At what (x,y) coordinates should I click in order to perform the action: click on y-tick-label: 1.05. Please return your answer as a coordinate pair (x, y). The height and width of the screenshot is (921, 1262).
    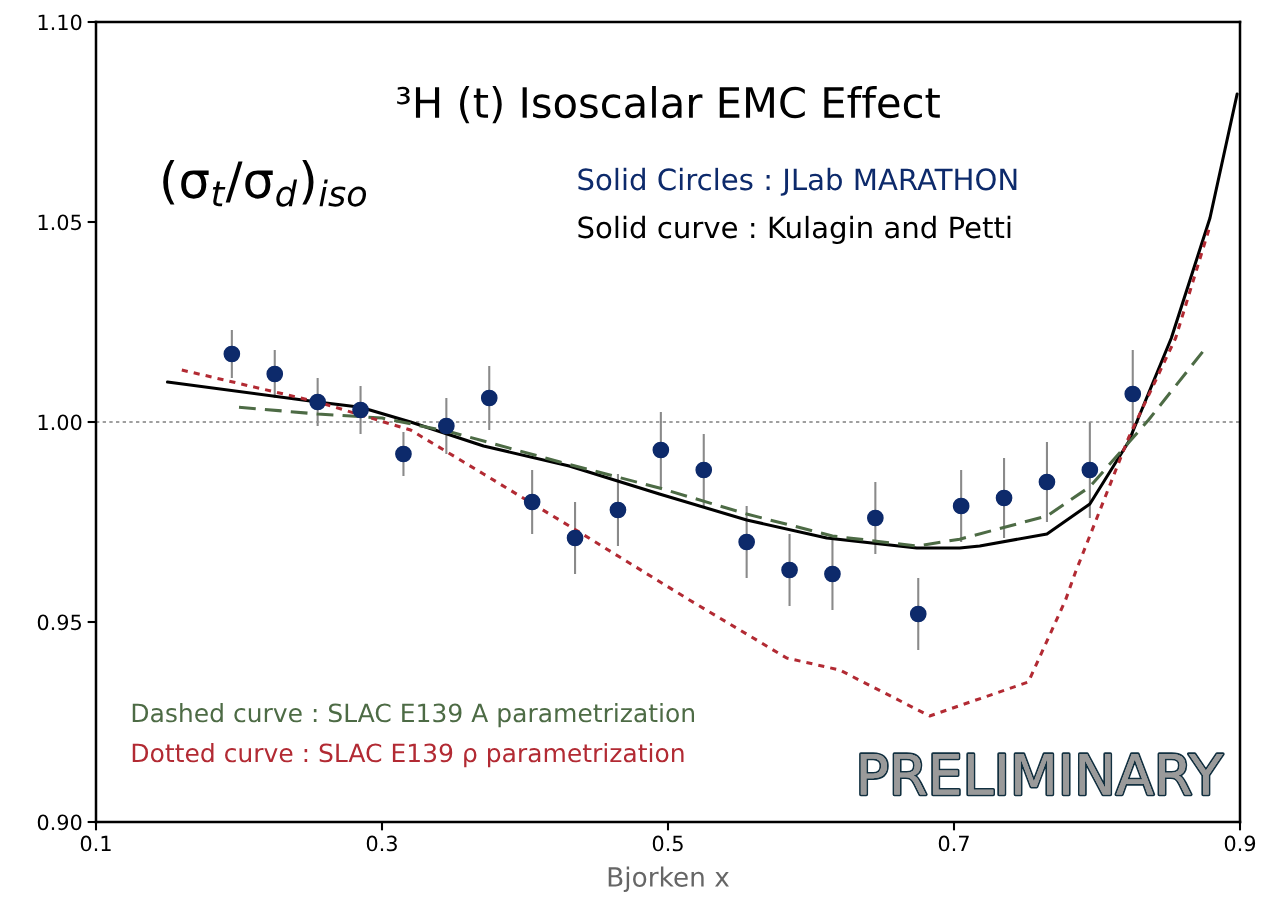
    Looking at the image, I should click on (59, 222).